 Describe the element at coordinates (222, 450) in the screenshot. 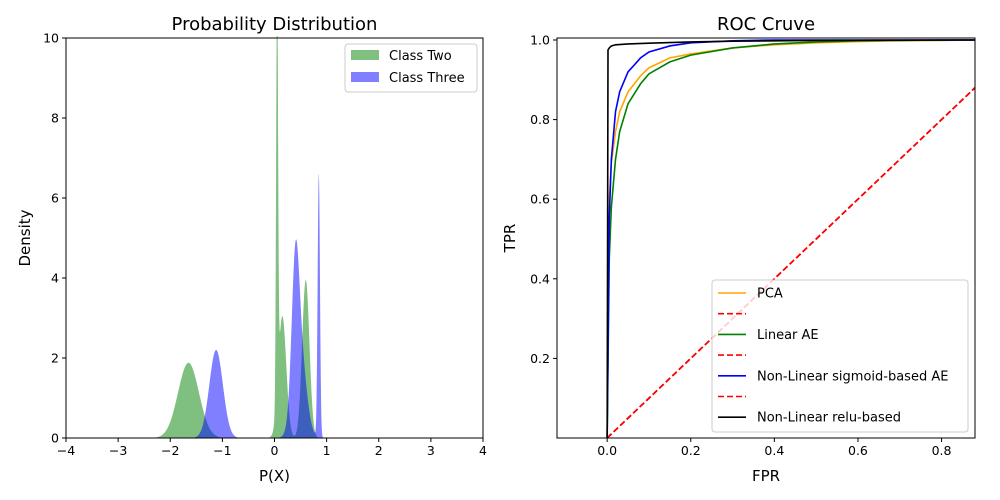

I see `x-tick-label: −1` at that location.